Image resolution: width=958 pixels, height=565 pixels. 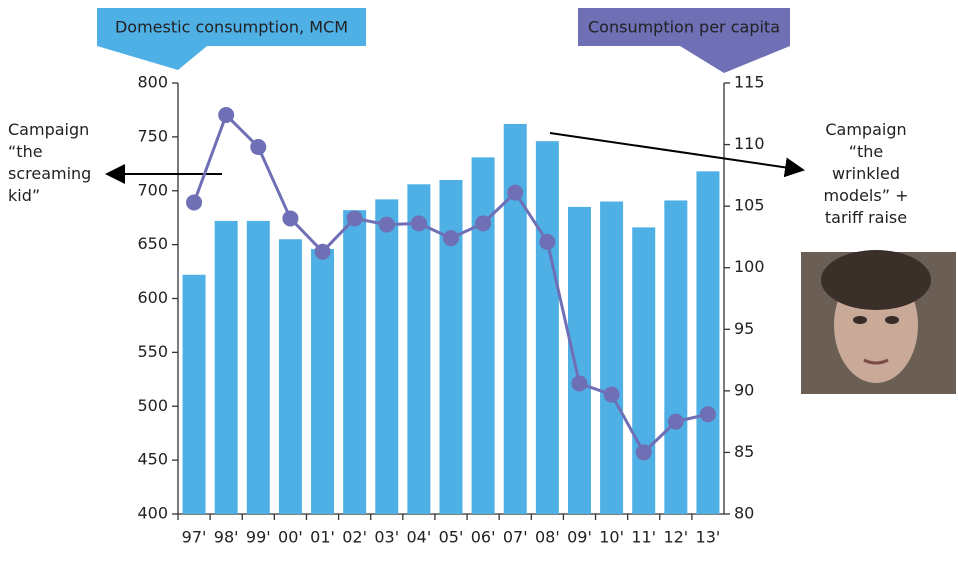 I want to click on y-tick-label: 400, so click(x=152, y=513).